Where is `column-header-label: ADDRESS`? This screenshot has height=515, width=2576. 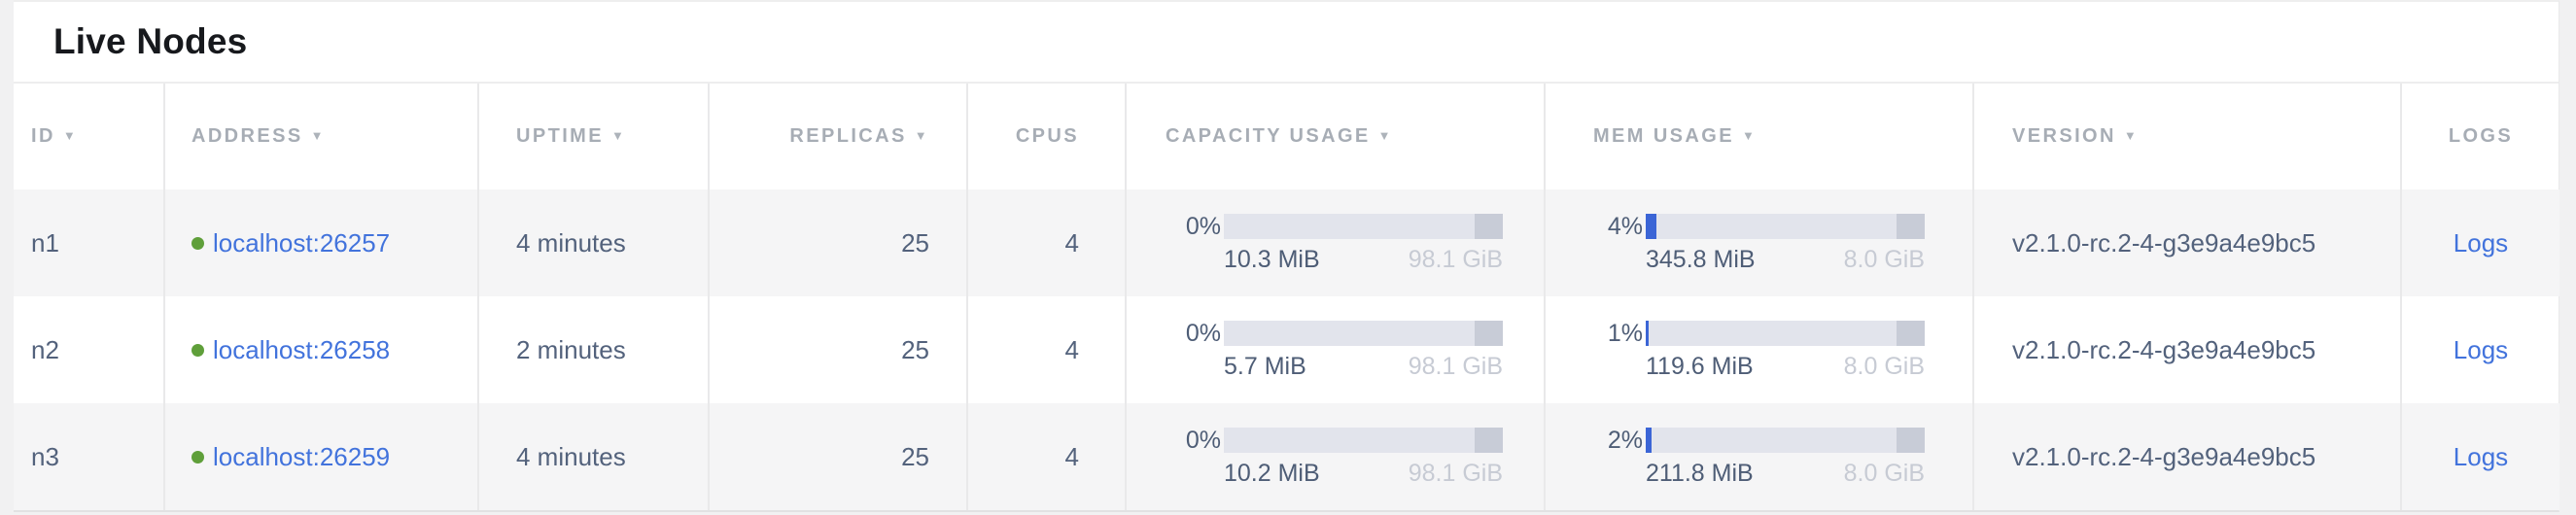
column-header-label: ADDRESS is located at coordinates (247, 136).